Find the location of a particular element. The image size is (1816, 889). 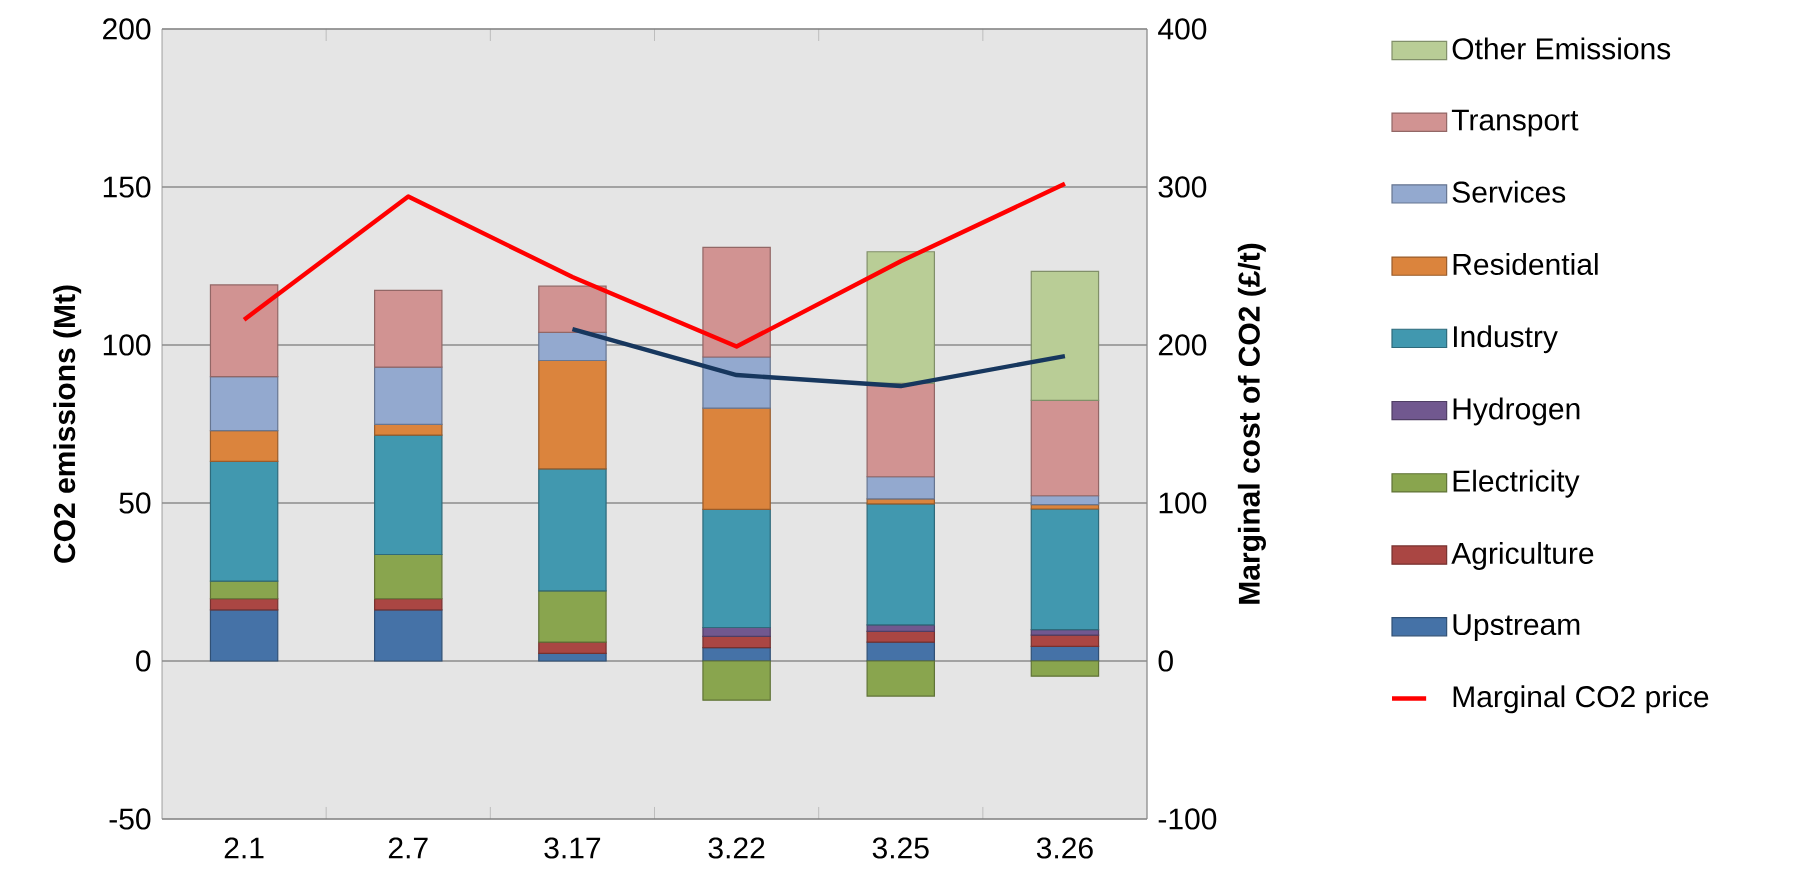

legend-label: Other Emissions is located at coordinates (1561, 48).